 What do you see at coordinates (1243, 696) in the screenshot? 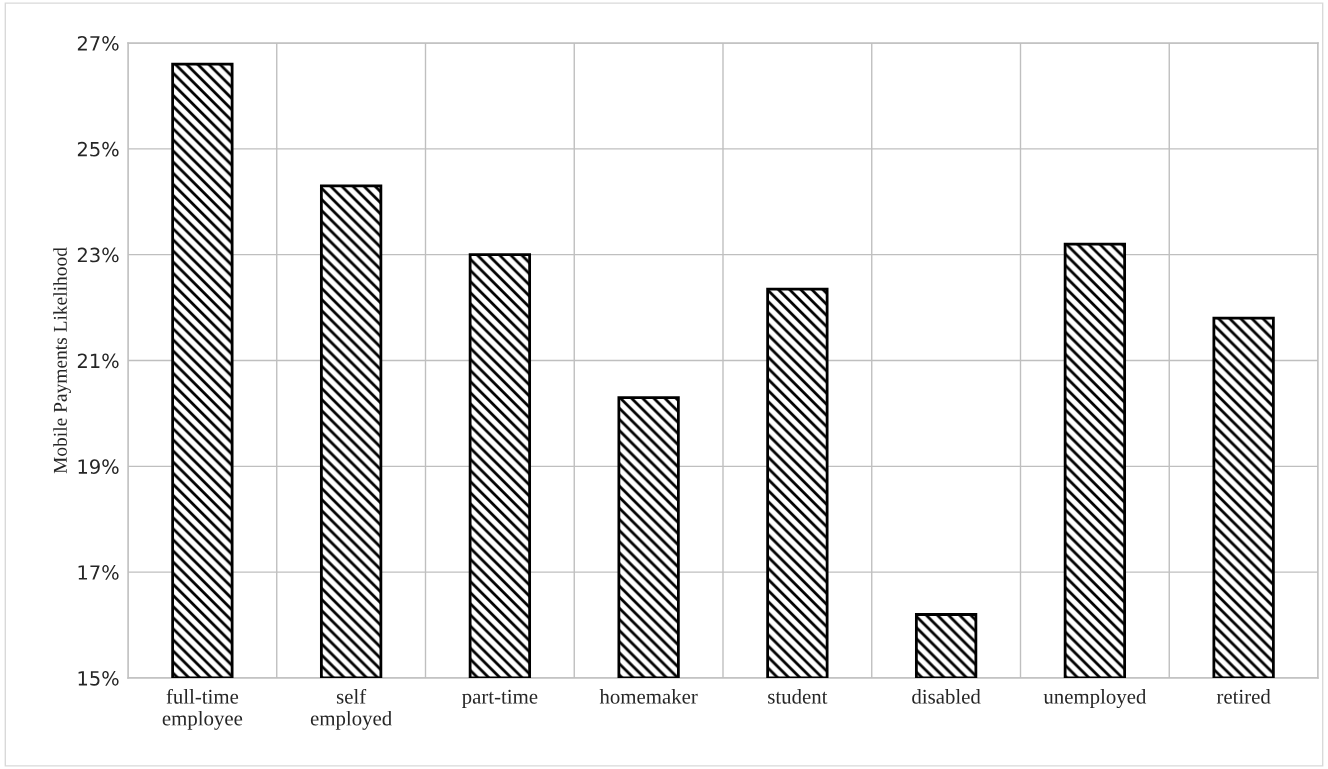
I see `x-tick-label: retired` at bounding box center [1243, 696].